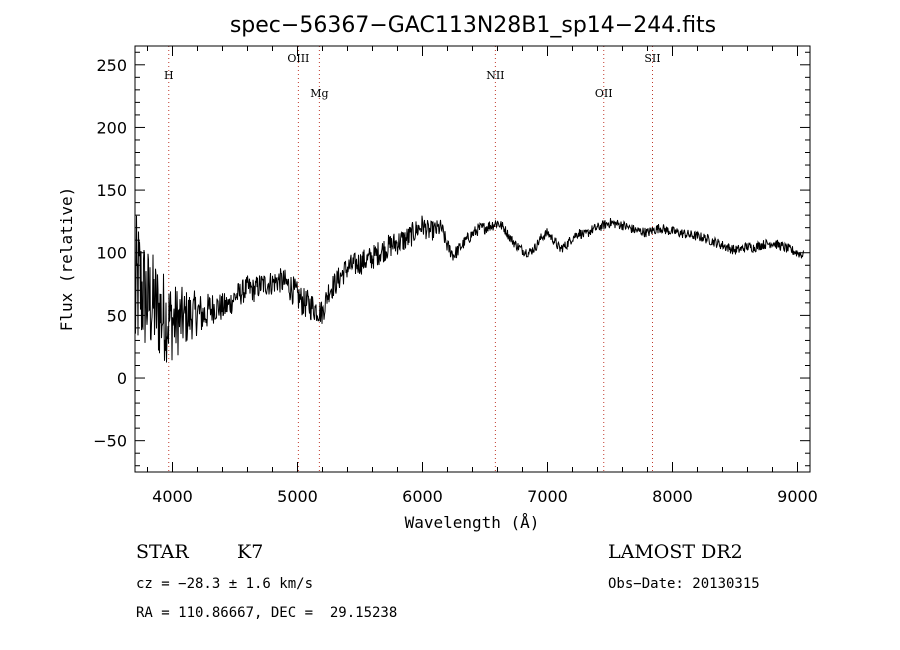 The image size is (900, 650). Describe the element at coordinates (495, 75) in the screenshot. I see `spectral-line-label: NII` at that location.